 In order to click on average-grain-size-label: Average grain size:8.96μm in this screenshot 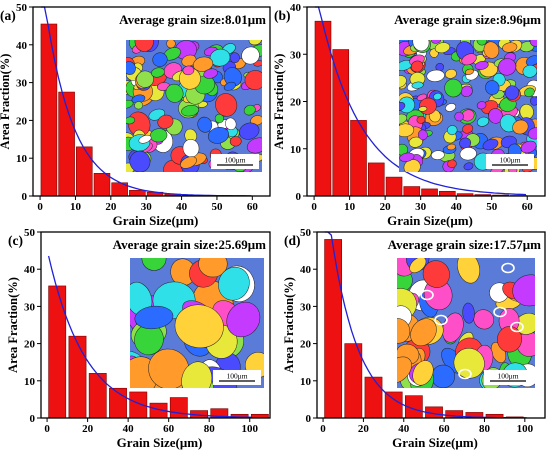, I will do `click(467, 19)`.